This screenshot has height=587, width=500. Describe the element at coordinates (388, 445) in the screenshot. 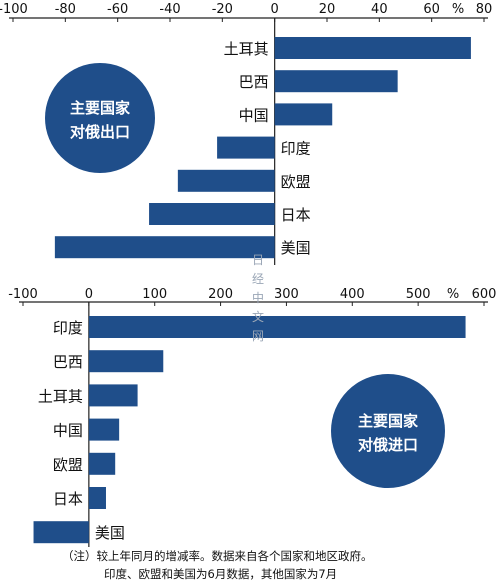

I see `badge-text: 对俄进口` at that location.